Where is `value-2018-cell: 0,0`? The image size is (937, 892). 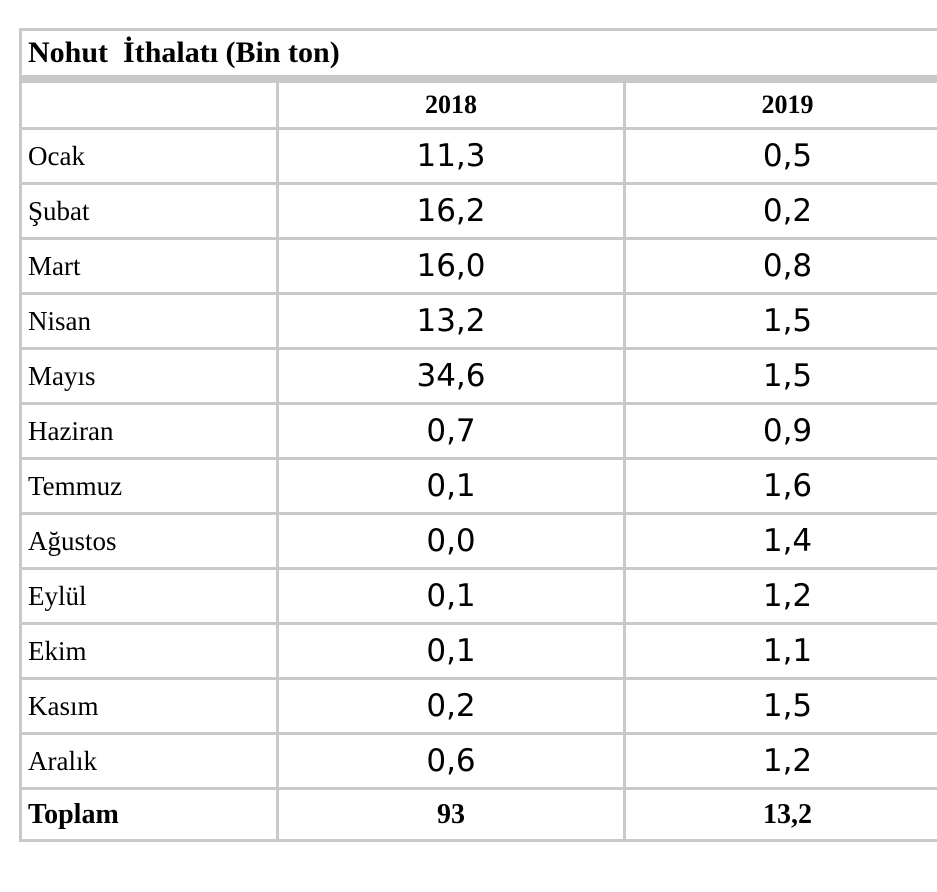
value-2018-cell: 0,0 is located at coordinates (451, 541).